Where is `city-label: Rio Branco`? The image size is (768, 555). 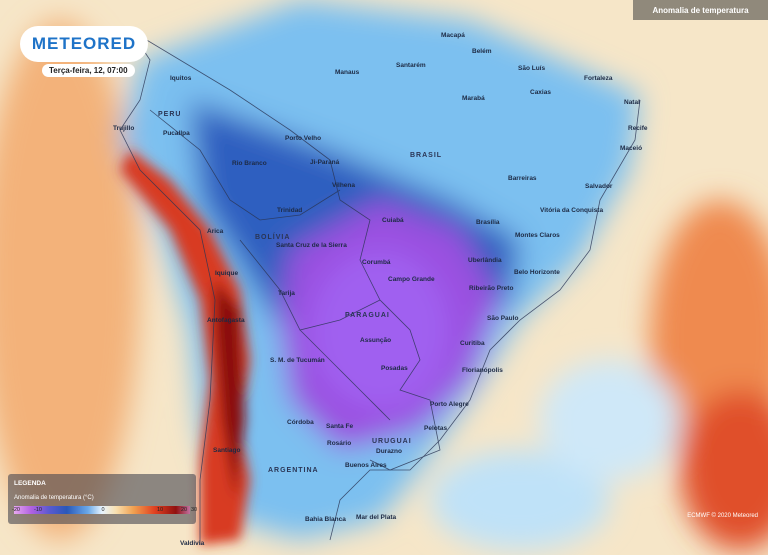
city-label: Rio Branco is located at coordinates (249, 163).